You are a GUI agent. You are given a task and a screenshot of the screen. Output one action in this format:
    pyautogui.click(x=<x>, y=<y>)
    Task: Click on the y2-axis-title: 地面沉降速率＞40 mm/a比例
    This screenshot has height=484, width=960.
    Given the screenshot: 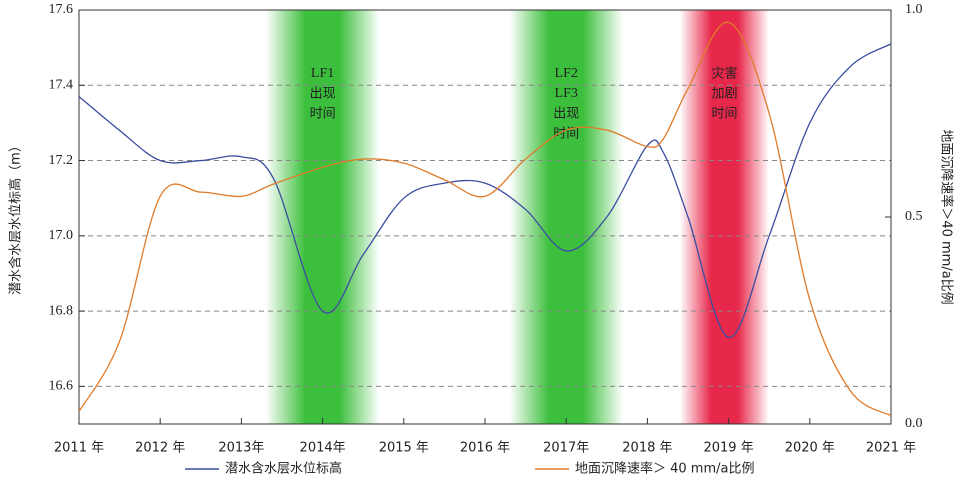 What is the action you would take?
    pyautogui.click(x=947, y=216)
    